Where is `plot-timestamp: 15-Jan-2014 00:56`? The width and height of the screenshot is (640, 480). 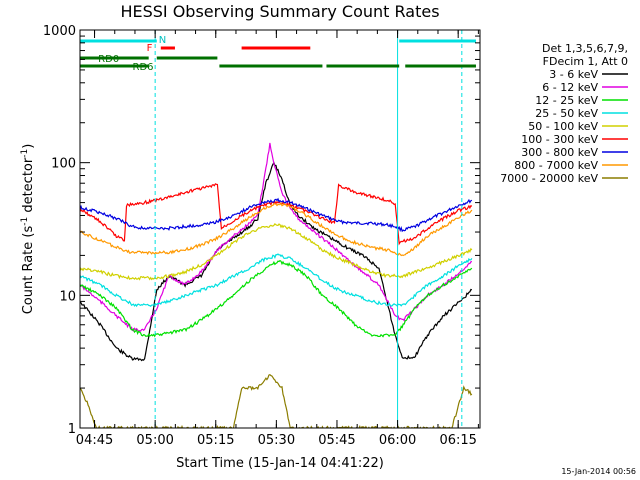
plot-timestamp: 15-Jan-2014 00:56 is located at coordinates (598, 471).